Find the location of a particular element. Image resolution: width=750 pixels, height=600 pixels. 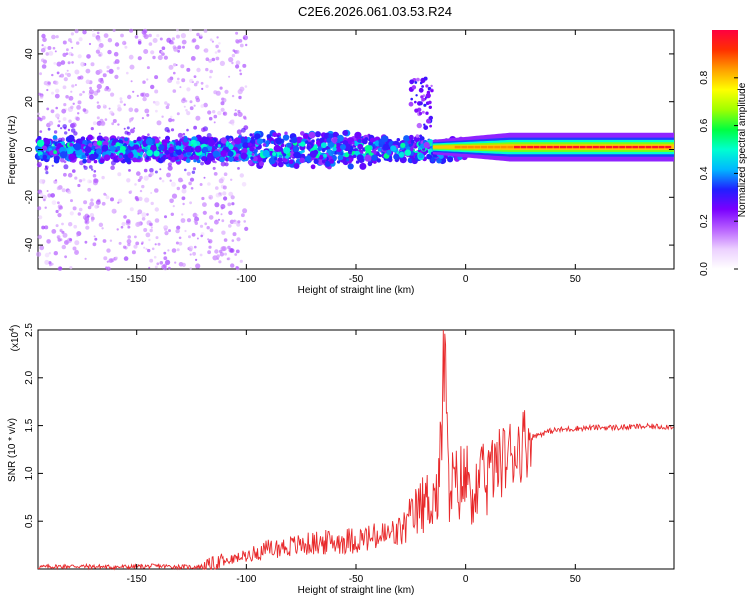

spectrogram-x-tick-label: -100 is located at coordinates (246, 279).